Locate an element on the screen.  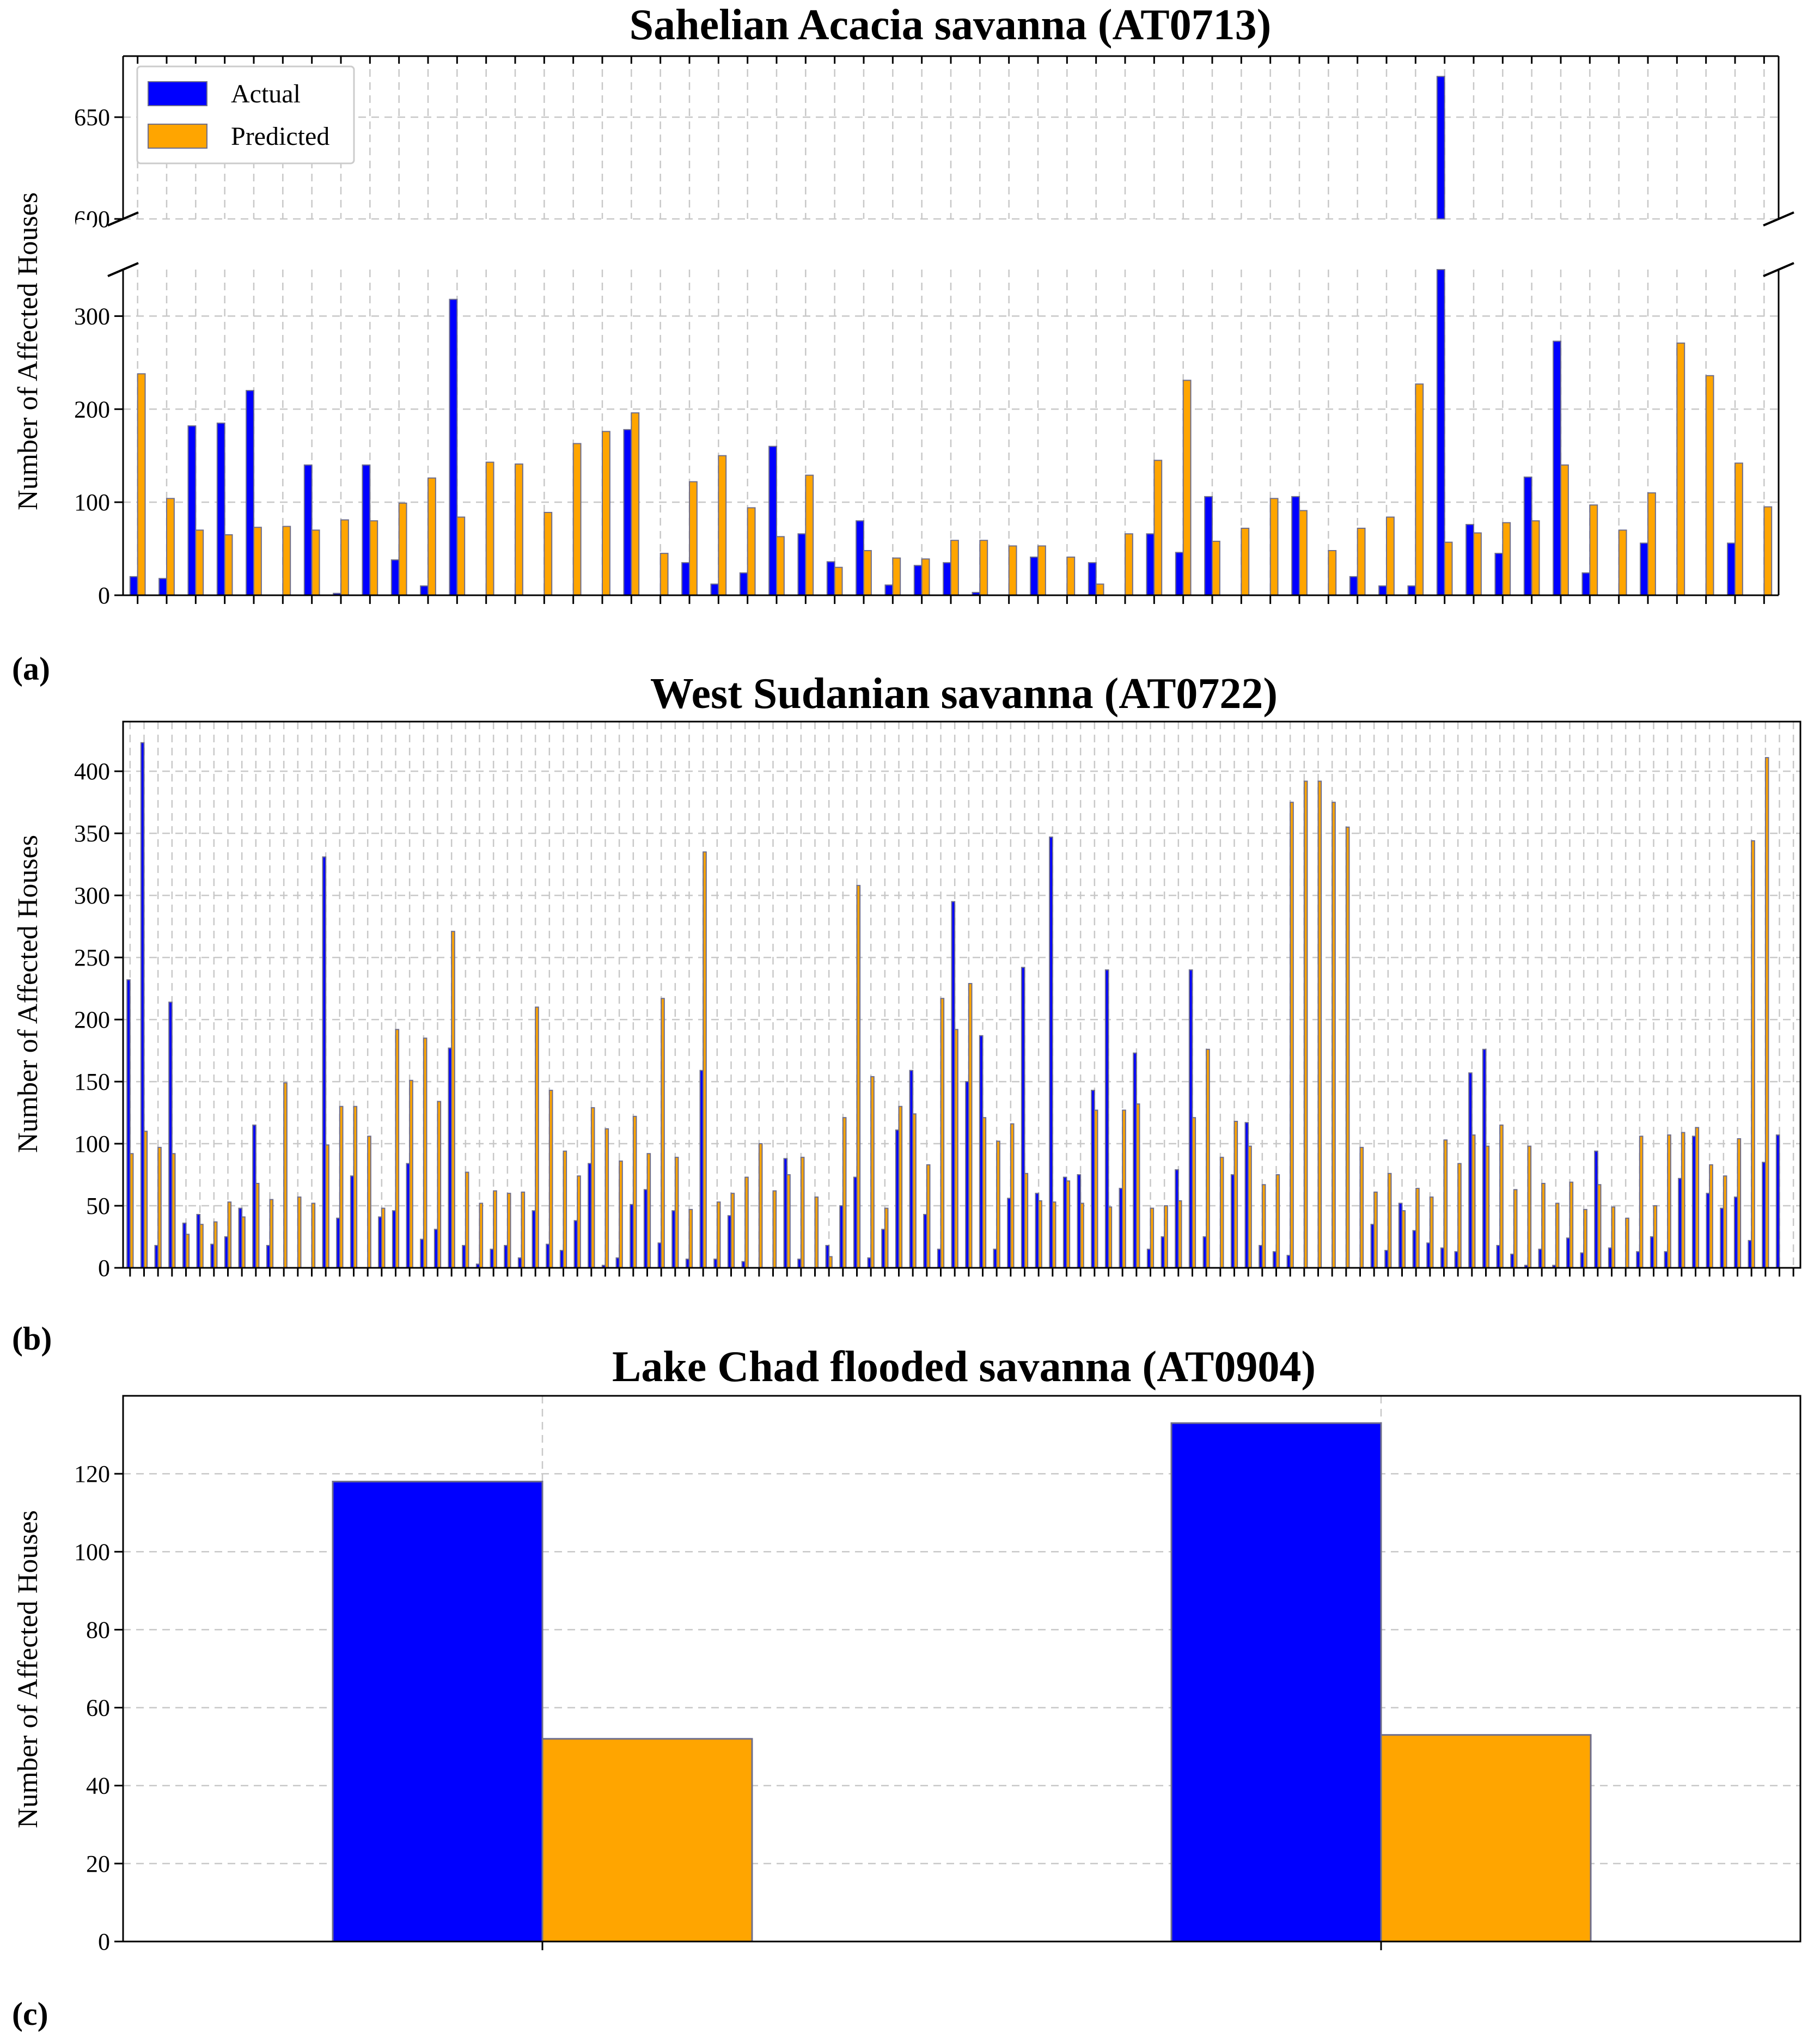
y-tick-label: 300 is located at coordinates (92, 895).